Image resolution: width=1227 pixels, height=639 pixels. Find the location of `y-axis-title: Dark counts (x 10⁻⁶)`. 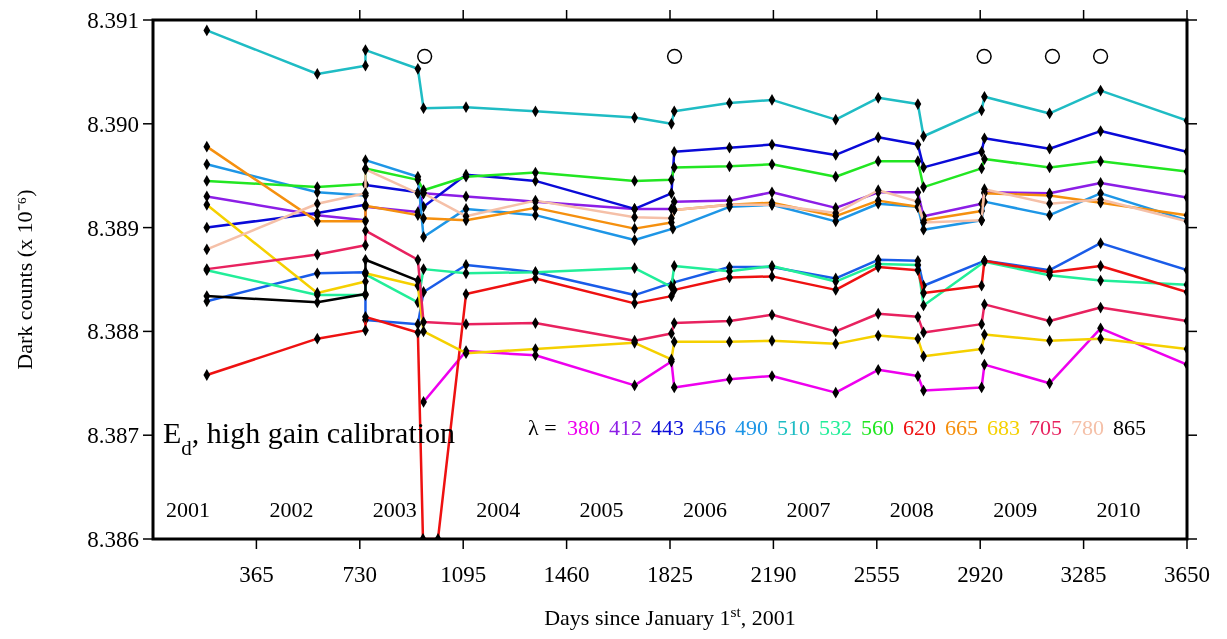

y-axis-title: Dark counts (x 10⁻⁶) is located at coordinates (24, 279).